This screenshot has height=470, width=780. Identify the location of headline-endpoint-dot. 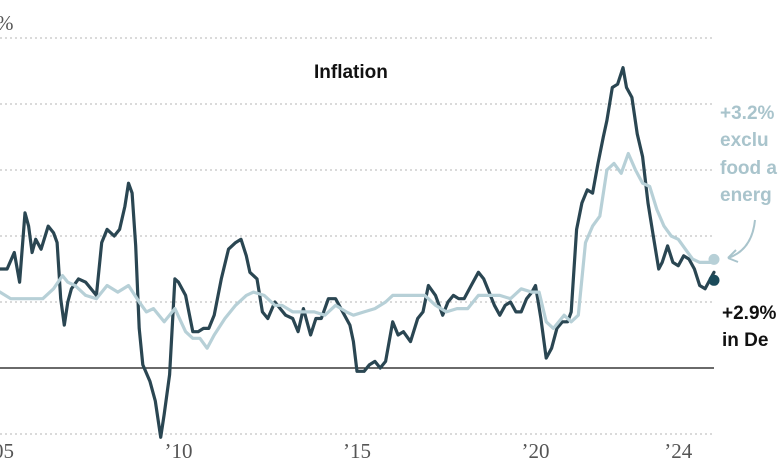
(714, 280).